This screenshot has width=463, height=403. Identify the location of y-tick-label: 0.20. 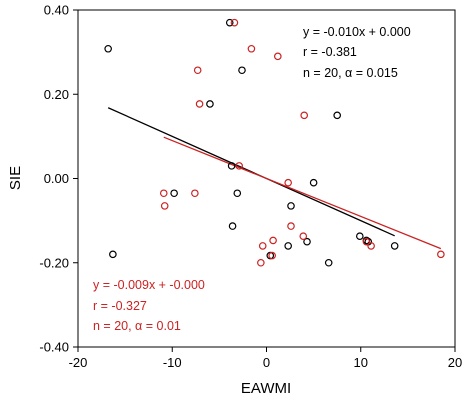
(56, 94).